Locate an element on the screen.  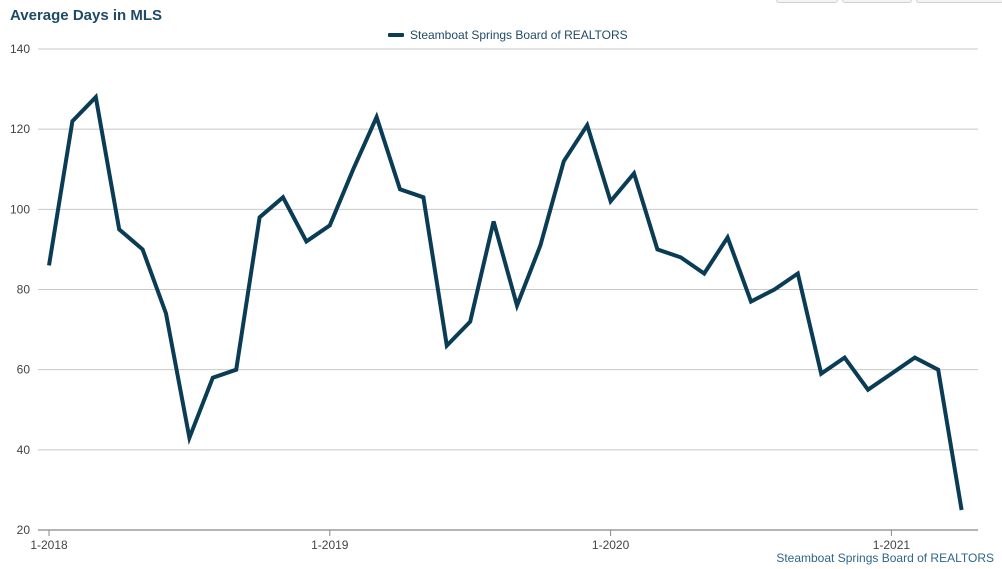
y-tick-label: 140 is located at coordinates (20, 49).